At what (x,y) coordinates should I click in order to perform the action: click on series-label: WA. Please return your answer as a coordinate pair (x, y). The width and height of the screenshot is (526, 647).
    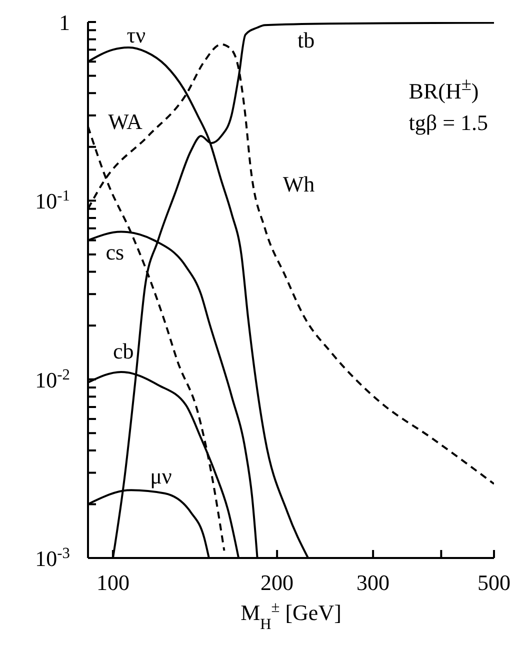
    Looking at the image, I should click on (125, 121).